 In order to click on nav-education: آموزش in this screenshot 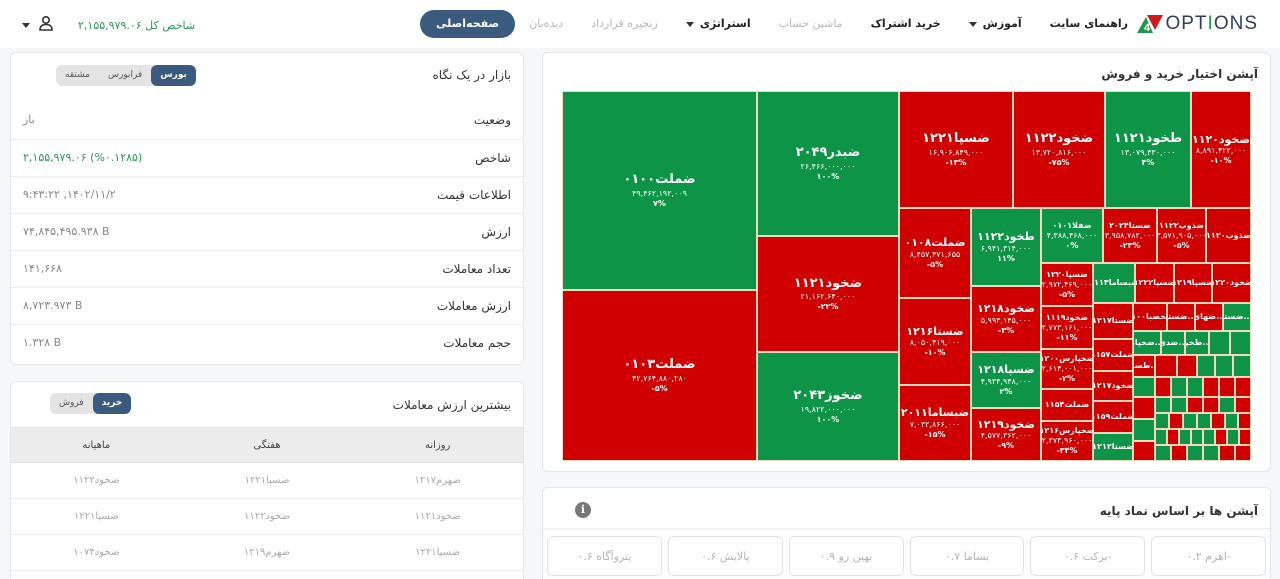, I will do `click(995, 24)`.